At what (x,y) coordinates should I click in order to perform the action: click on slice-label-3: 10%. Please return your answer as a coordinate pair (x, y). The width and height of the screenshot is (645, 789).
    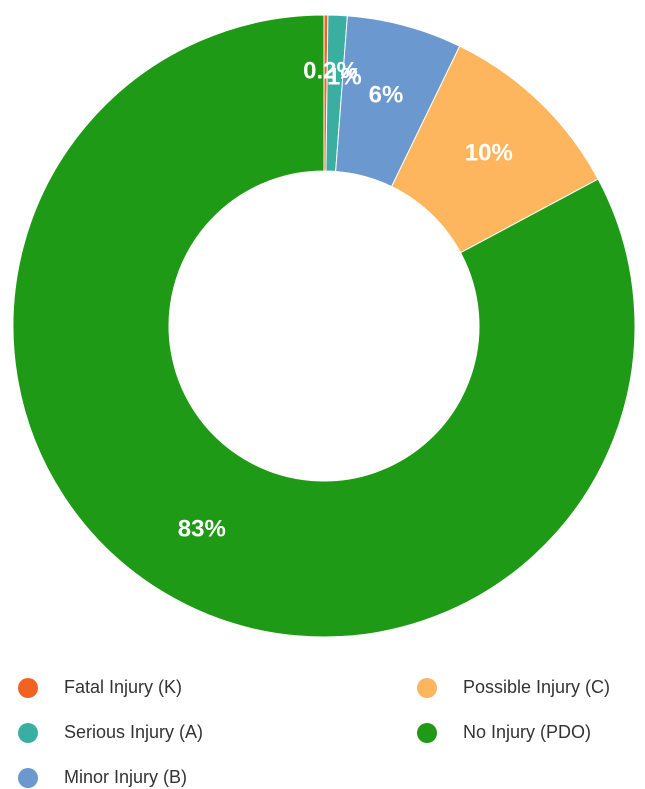
    Looking at the image, I should click on (489, 153).